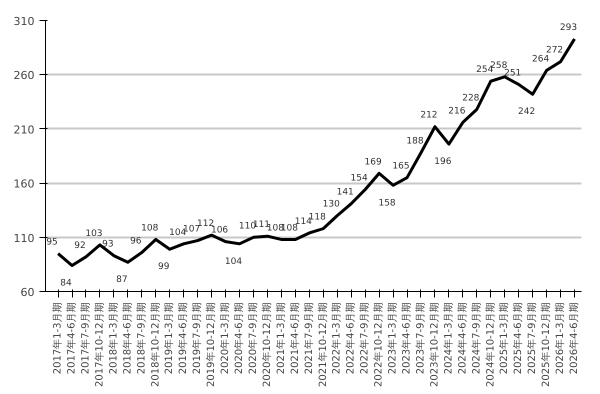  Describe the element at coordinates (308, 338) in the screenshot. I see `x-tick-label: 2021年7-9月期` at that location.